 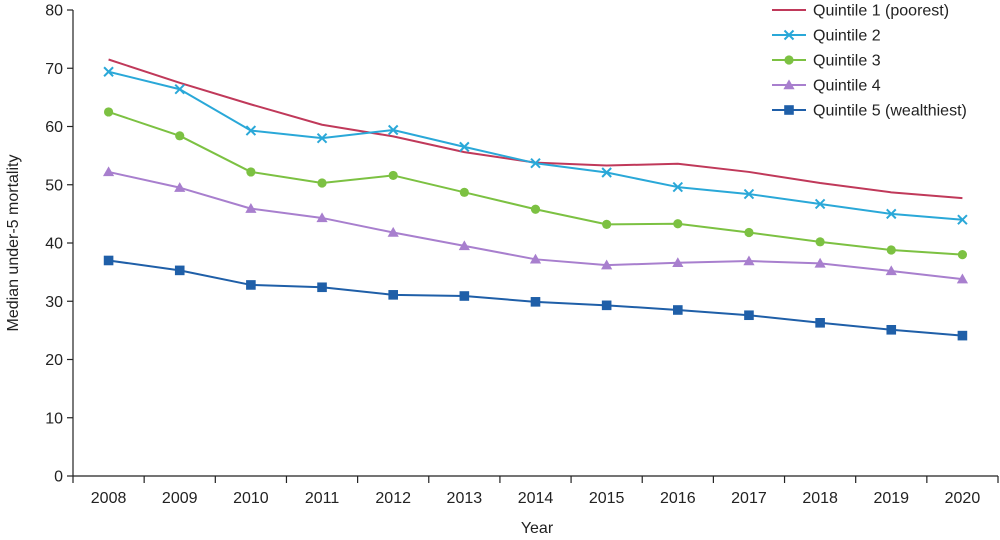 I want to click on y-axis-title: Median under-5 mortality, so click(x=13, y=243).